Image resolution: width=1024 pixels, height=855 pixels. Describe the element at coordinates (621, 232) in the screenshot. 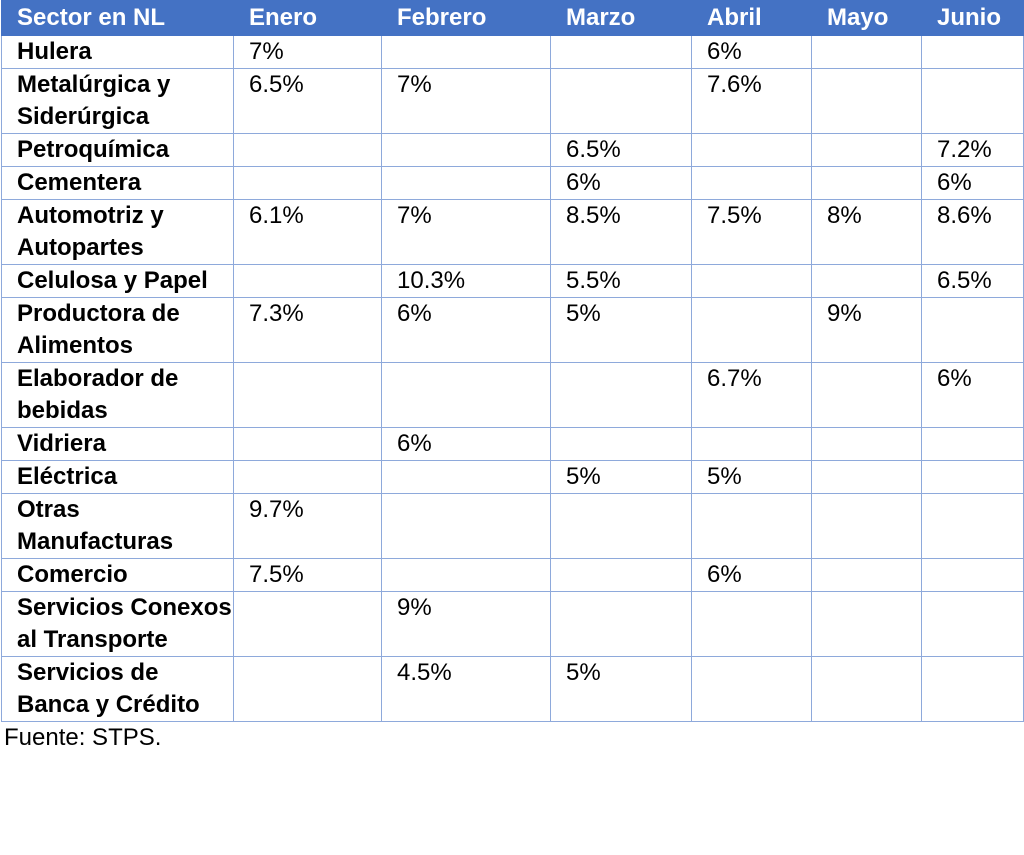

I see `value-cell: 8.5%` at that location.